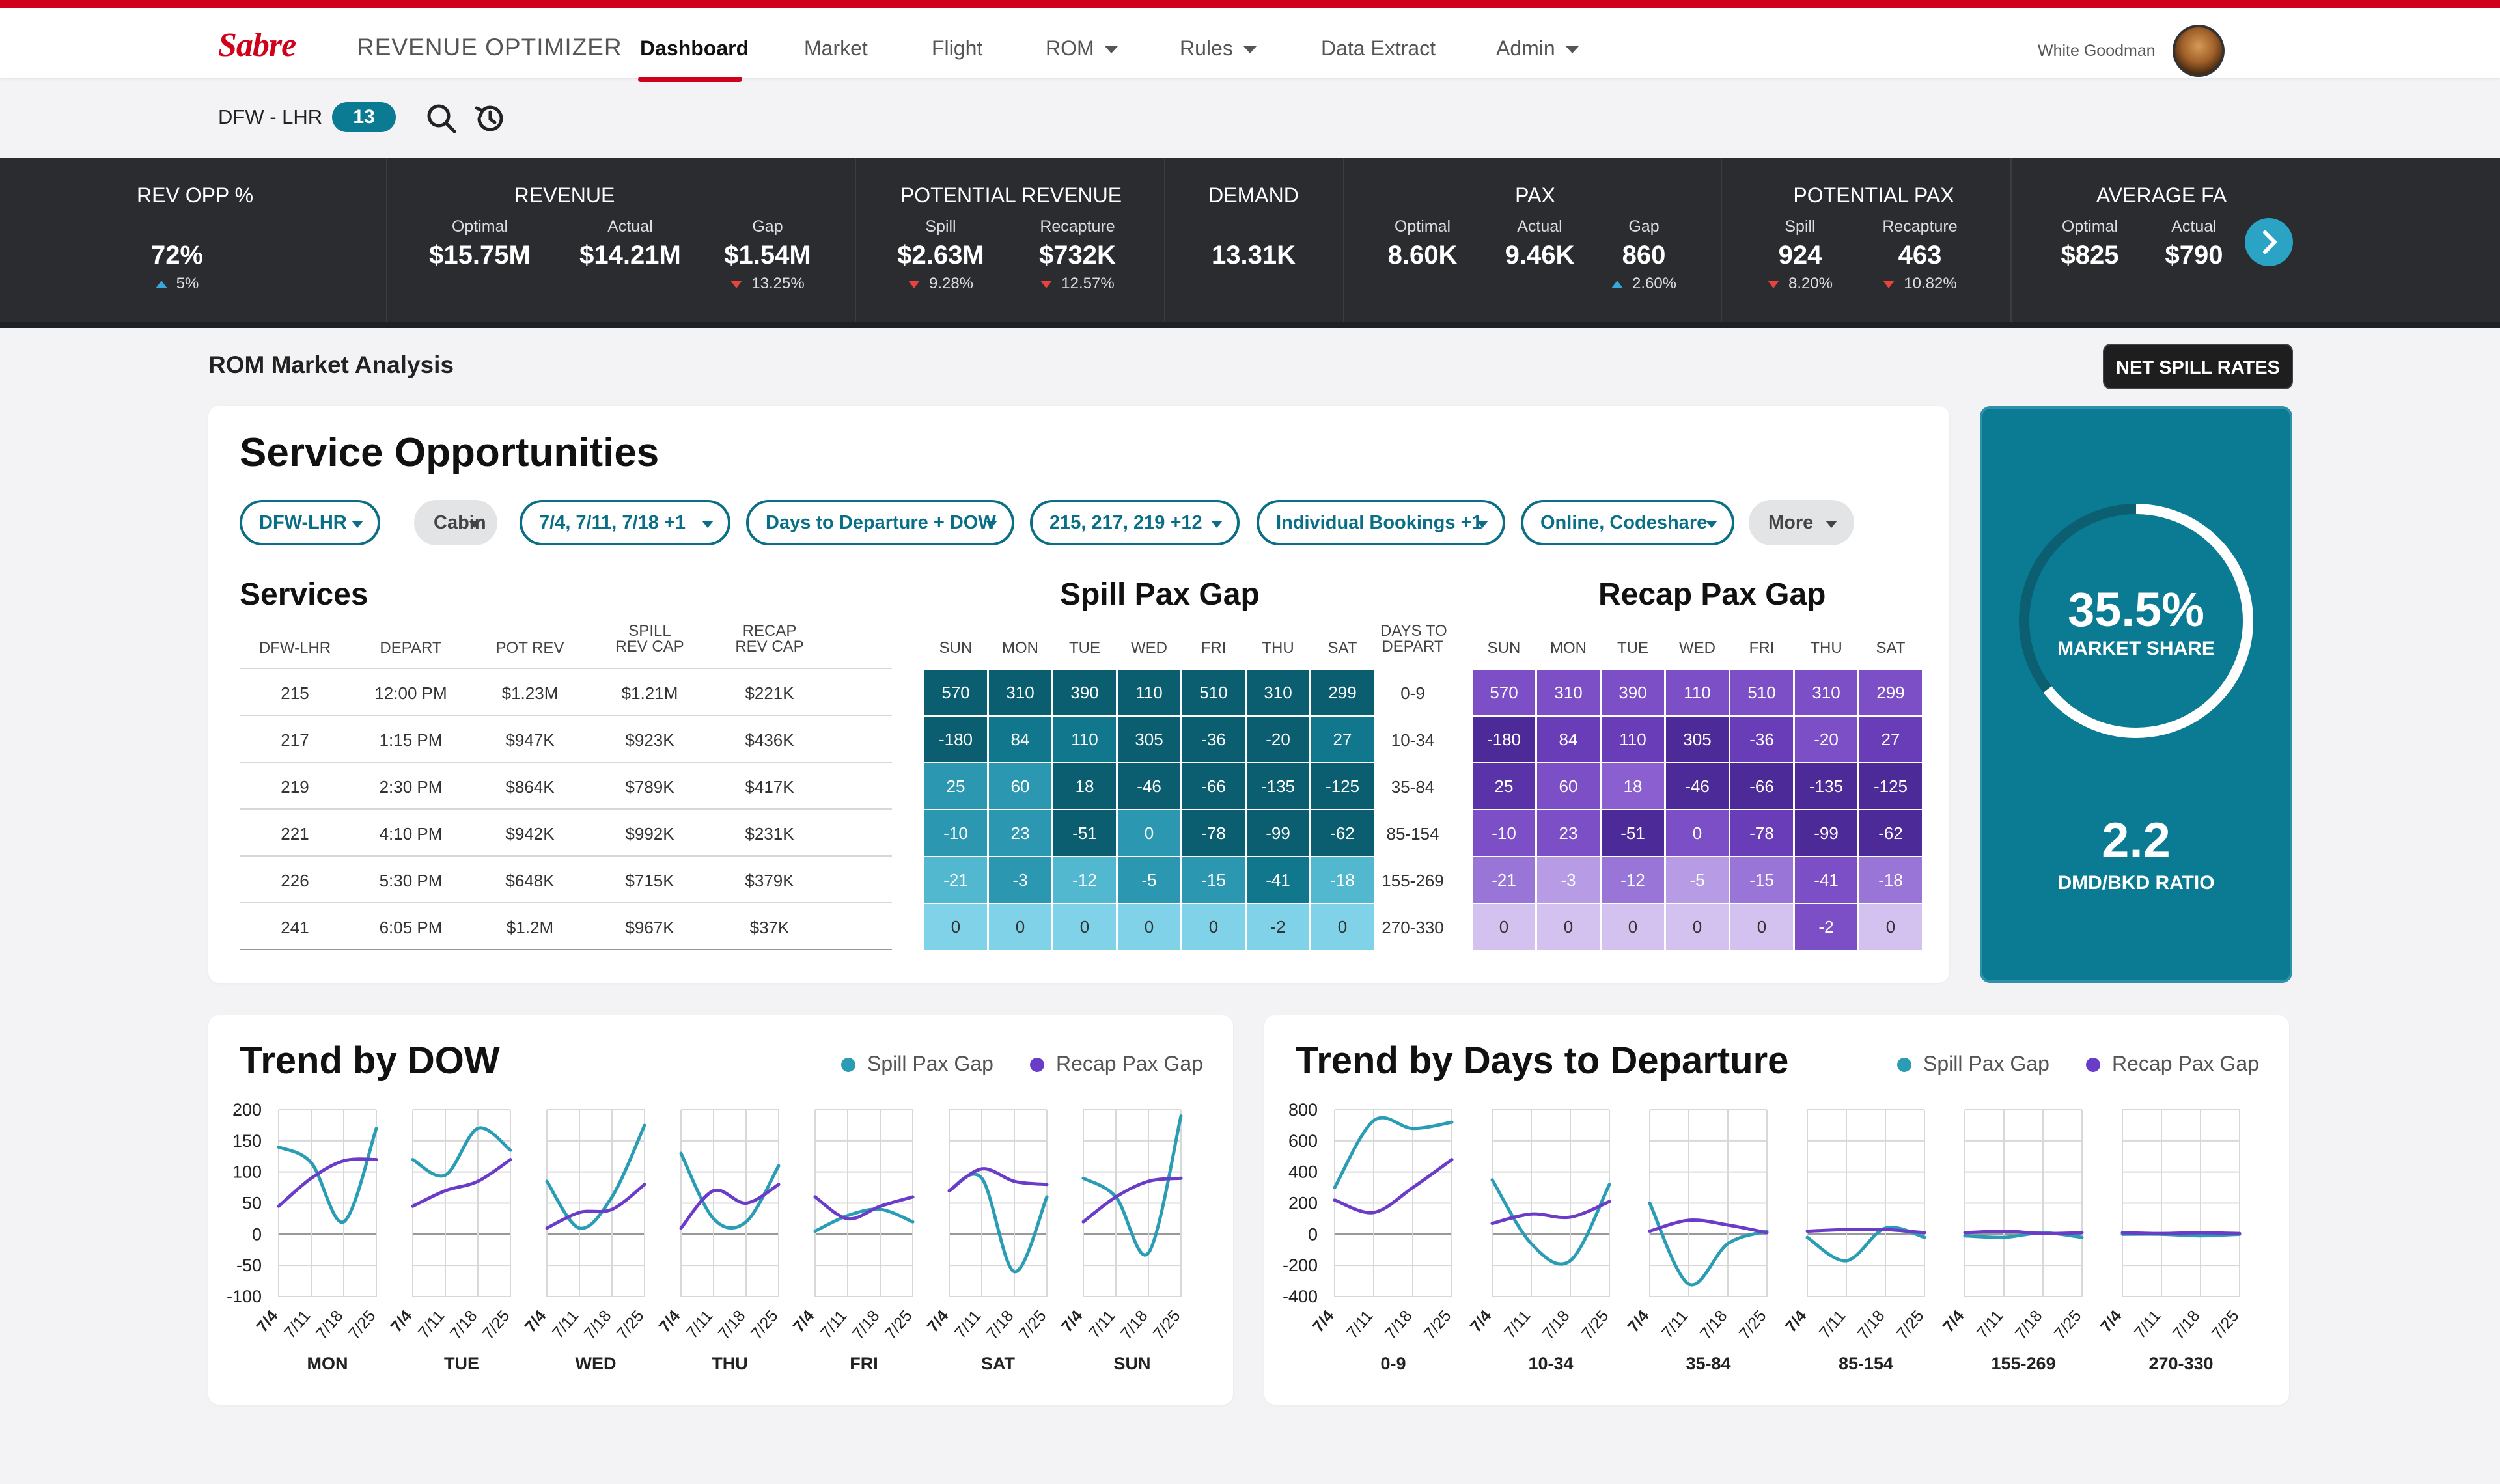 The width and height of the screenshot is (2500, 1484). Describe the element at coordinates (455, 522) in the screenshot. I see `filter-chip-cabin: Cabin` at that location.